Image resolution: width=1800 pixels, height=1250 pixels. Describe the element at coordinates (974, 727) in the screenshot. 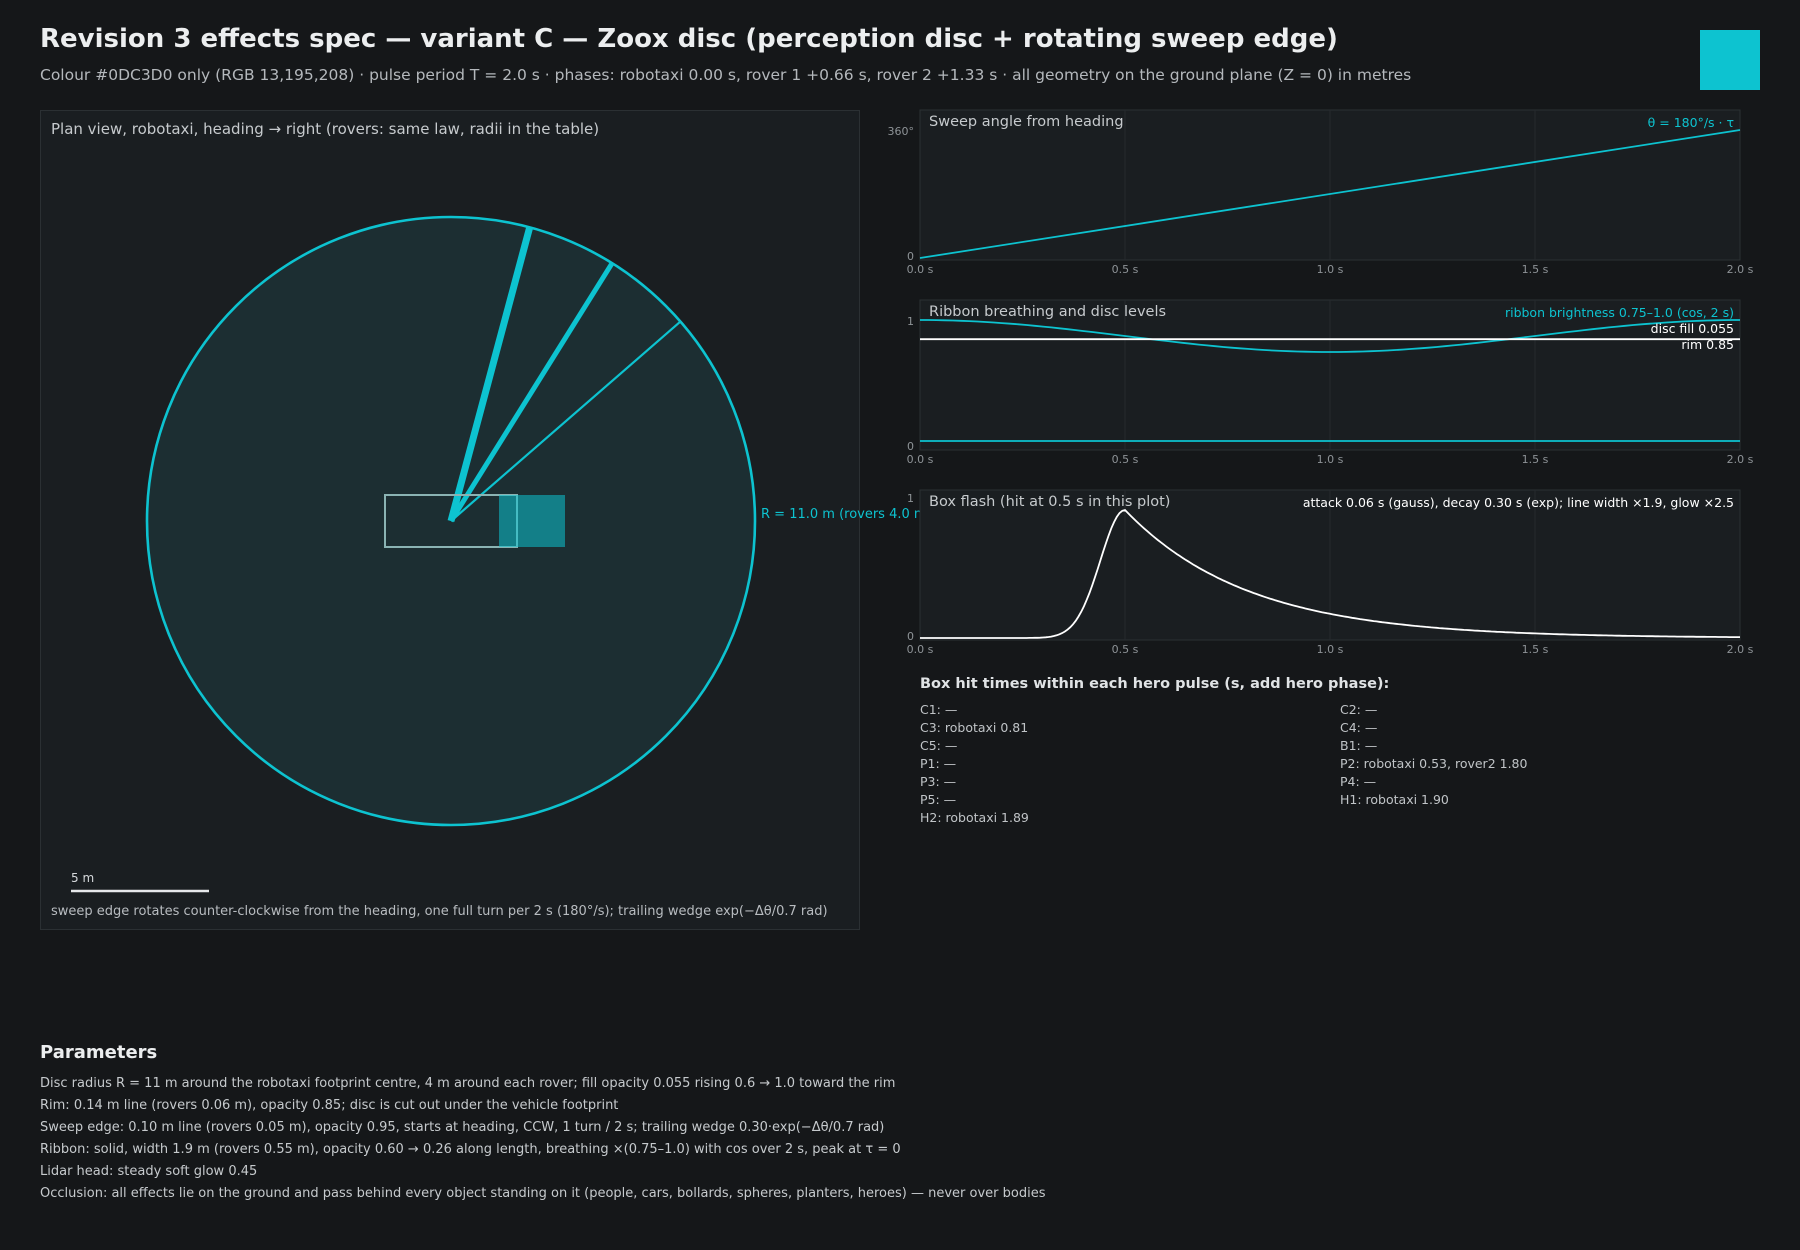

I see `hit-time-item: C3: robotaxi 0.81` at that location.